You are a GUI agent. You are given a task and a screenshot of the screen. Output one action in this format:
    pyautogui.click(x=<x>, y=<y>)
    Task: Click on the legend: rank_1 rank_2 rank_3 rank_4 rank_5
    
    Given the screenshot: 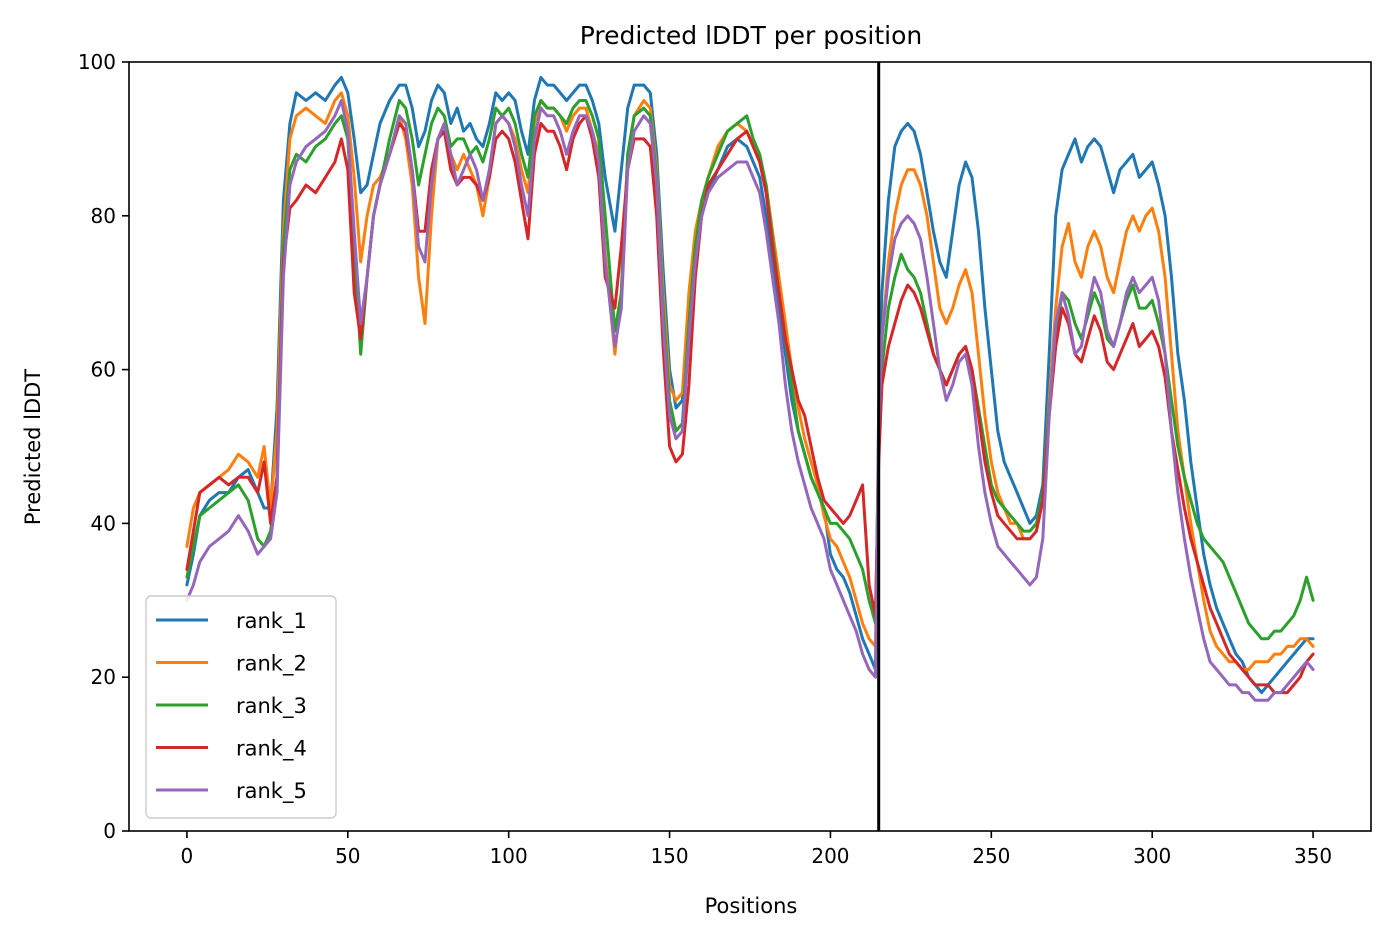 What is the action you would take?
    pyautogui.click(x=241, y=707)
    